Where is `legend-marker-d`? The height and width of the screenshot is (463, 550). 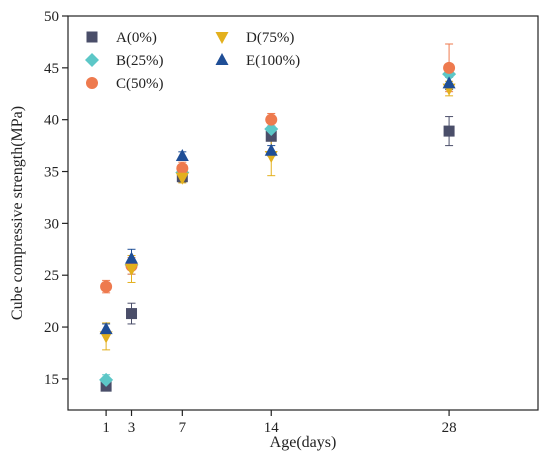 legend-marker-d is located at coordinates (222, 38).